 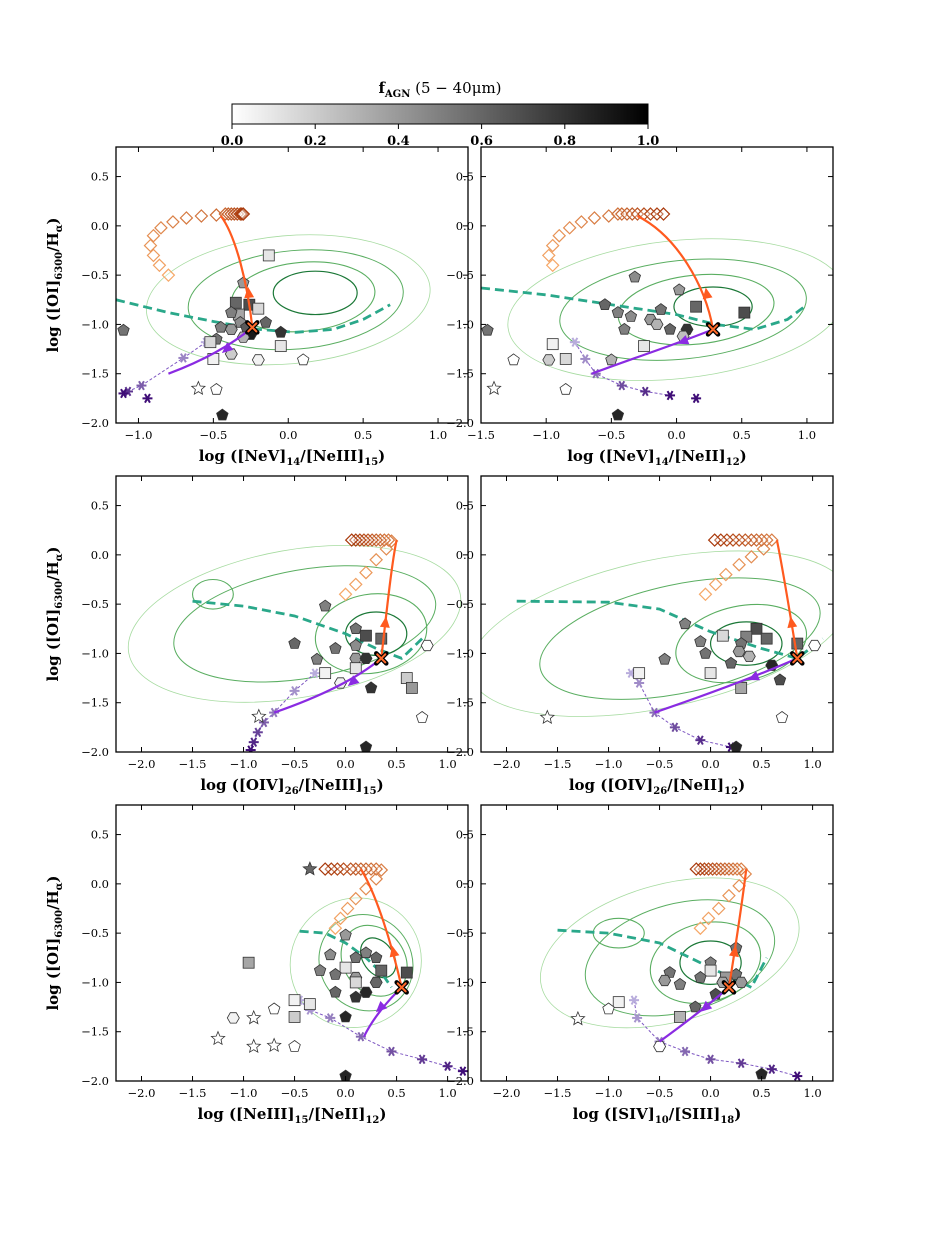 I want to click on x-tick-label: −1.5, so click(x=481, y=435).